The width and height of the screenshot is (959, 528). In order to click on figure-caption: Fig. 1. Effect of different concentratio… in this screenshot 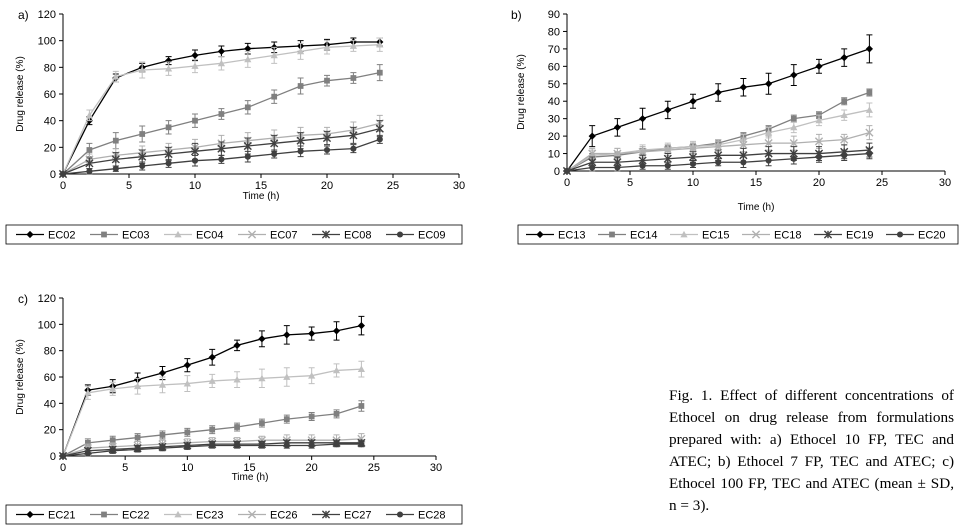, I will do `click(811, 450)`.